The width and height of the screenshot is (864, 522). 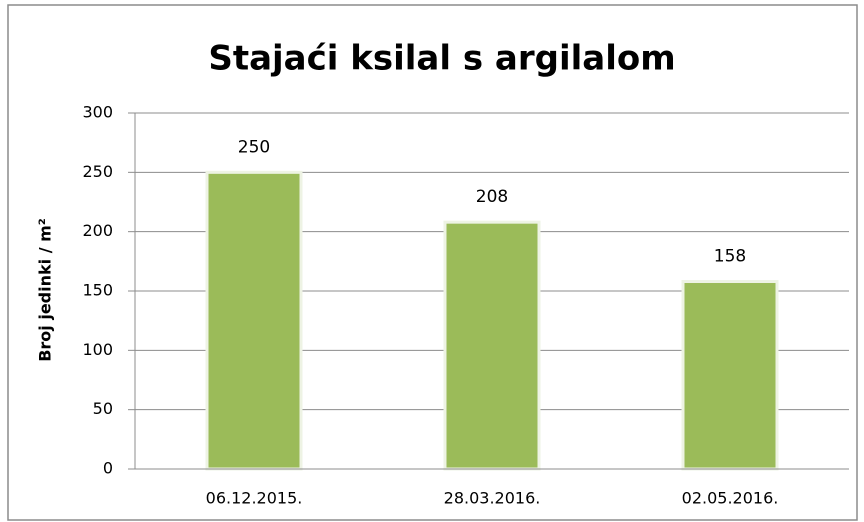 What do you see at coordinates (254, 147) in the screenshot?
I see `data-label: 250` at bounding box center [254, 147].